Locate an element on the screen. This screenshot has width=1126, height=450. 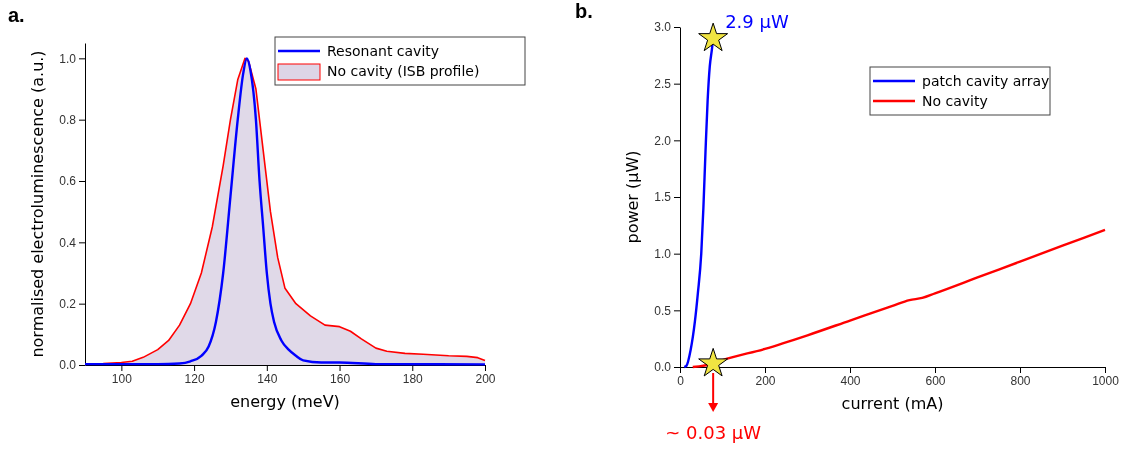
x-tick-label: 140 is located at coordinates (267, 378).